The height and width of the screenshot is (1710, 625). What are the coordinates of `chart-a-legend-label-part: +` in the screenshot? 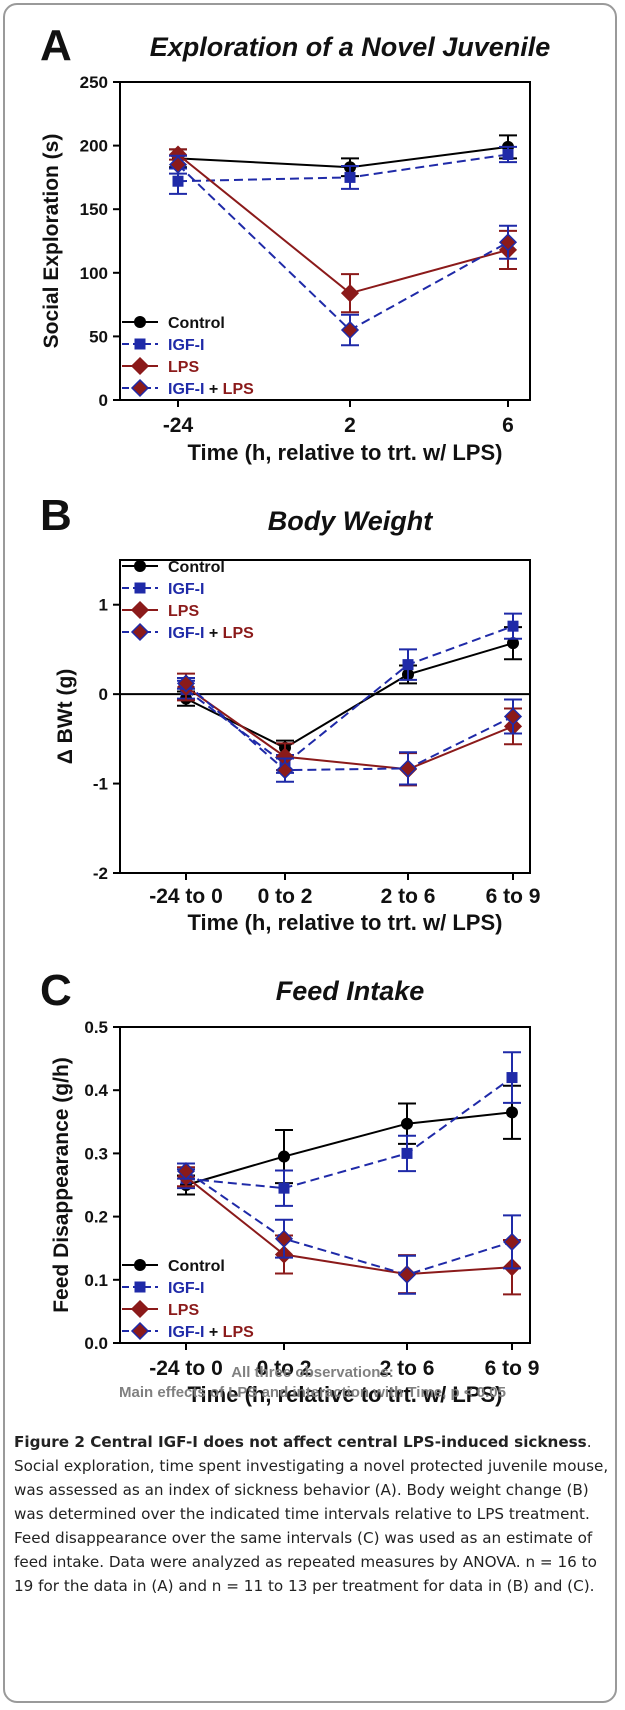 It's located at (213, 389).